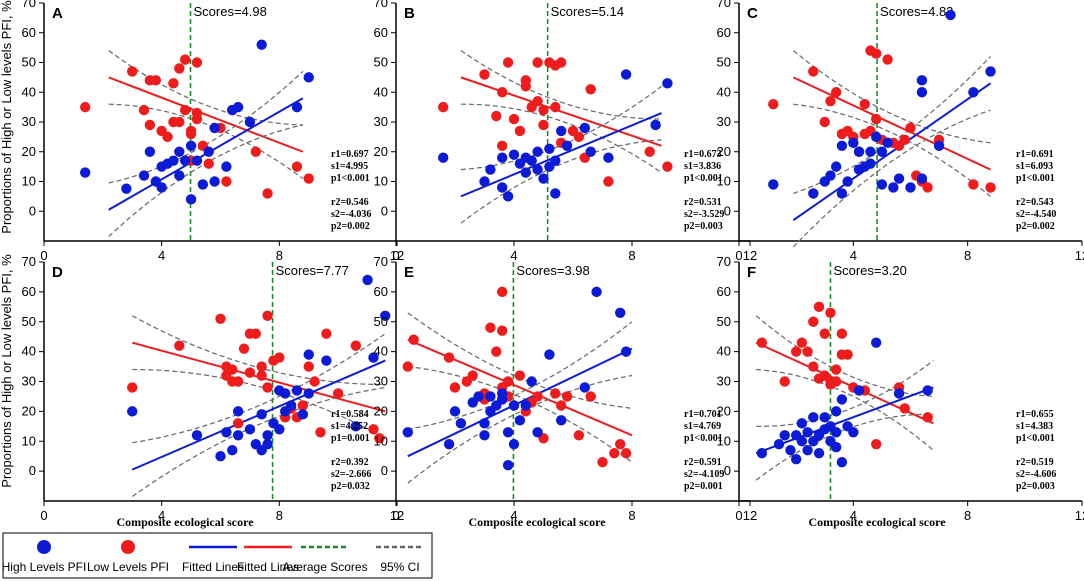  Describe the element at coordinates (1034, 426) in the screenshot. I see `stat-text: s1=4.383` at that location.